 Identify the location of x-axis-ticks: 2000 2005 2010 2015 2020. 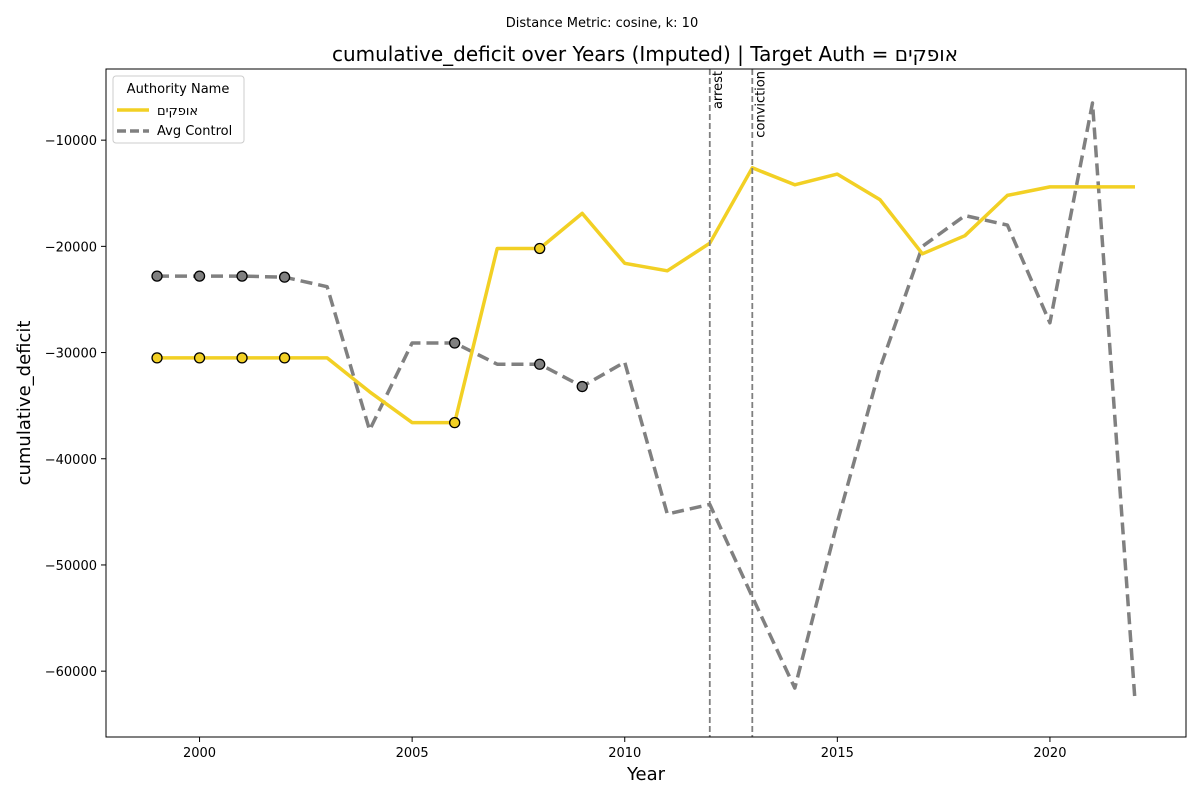
(624, 749).